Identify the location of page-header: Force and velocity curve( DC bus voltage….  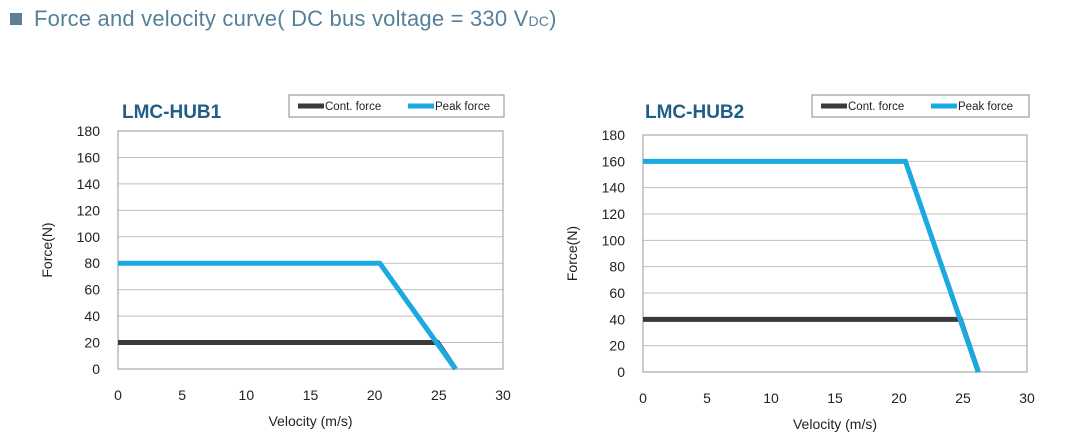
(283, 19).